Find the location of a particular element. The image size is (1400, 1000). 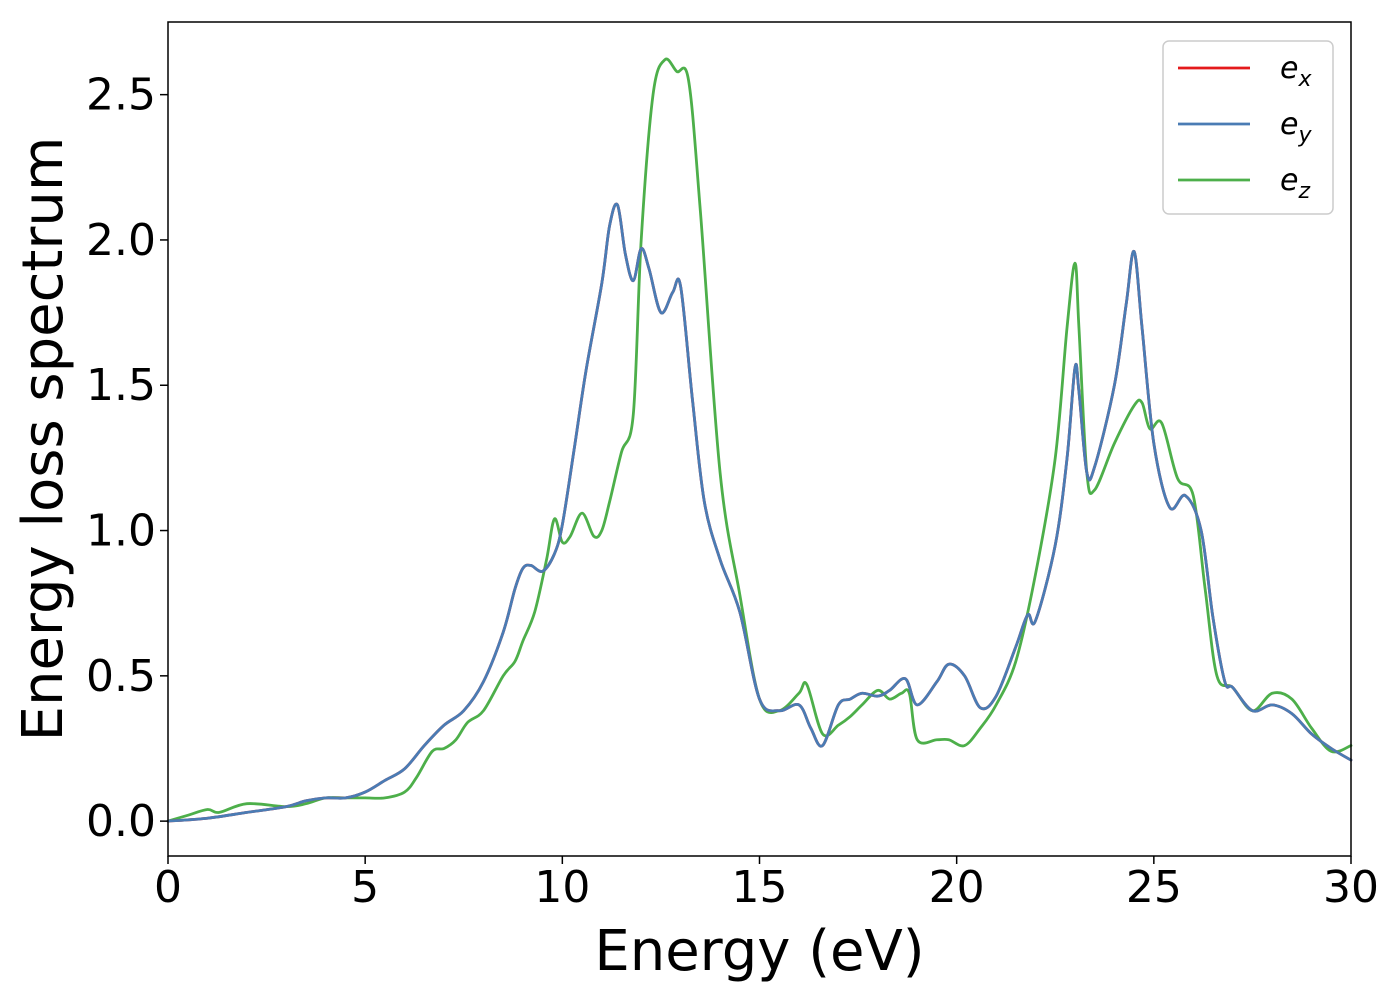

legend: ex ey ez is located at coordinates (1248, 127).